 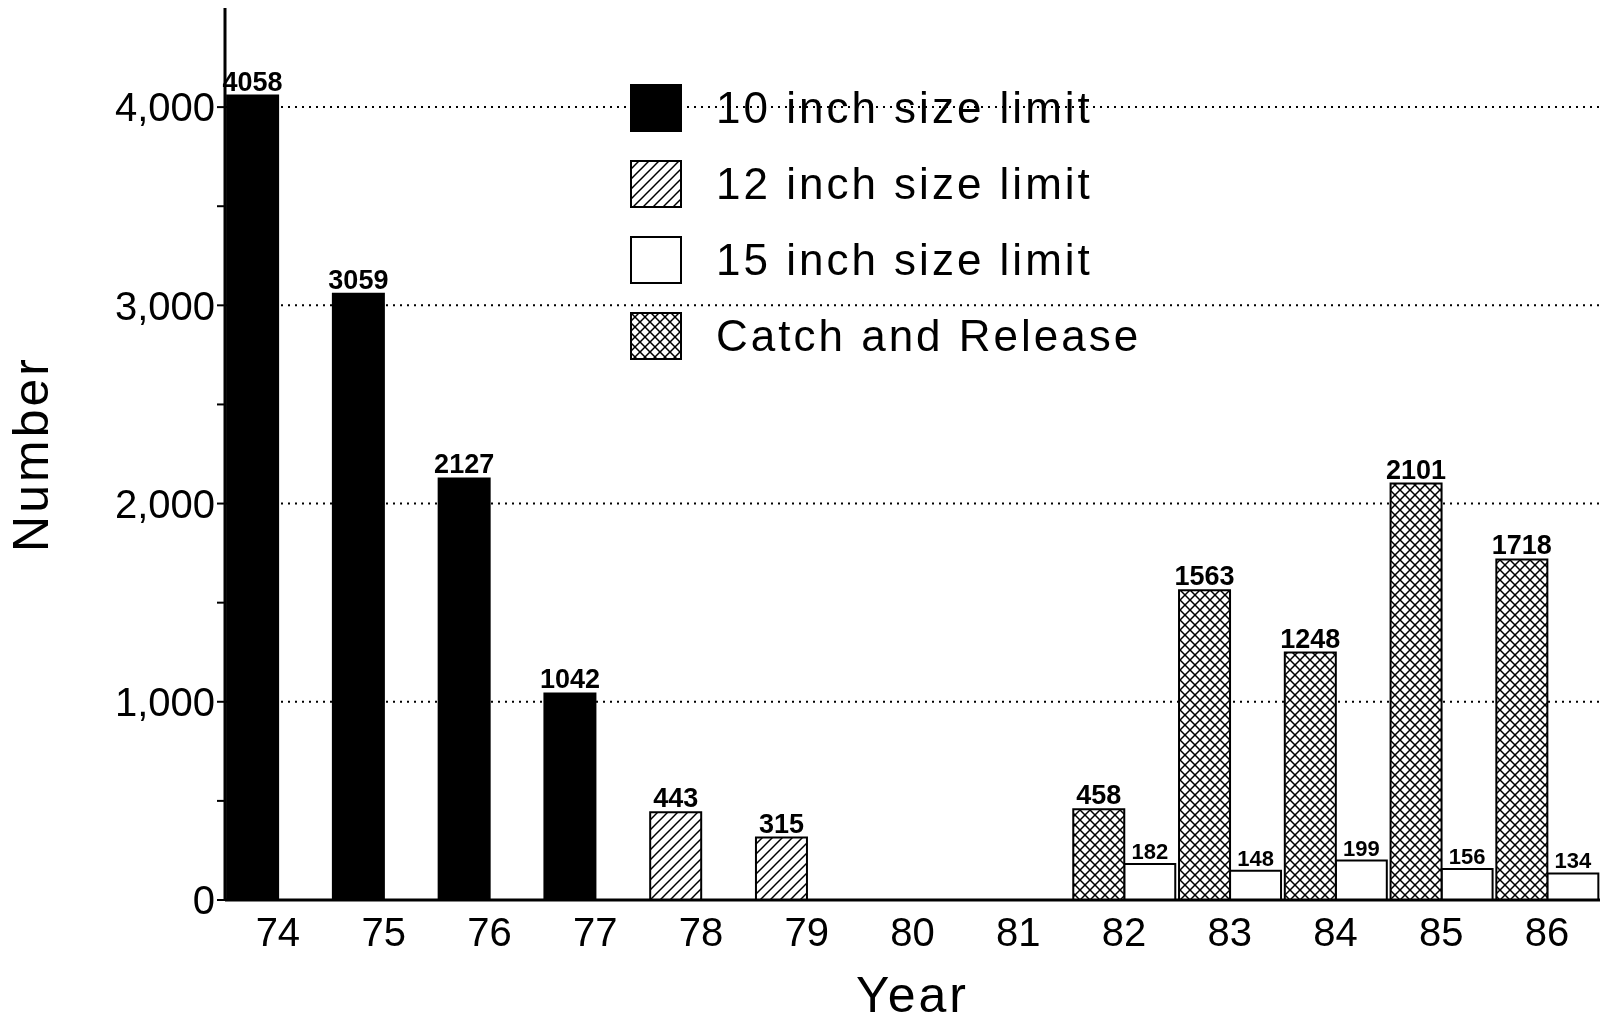 What do you see at coordinates (1361, 848) in the screenshot?
I see `data-label: 199` at bounding box center [1361, 848].